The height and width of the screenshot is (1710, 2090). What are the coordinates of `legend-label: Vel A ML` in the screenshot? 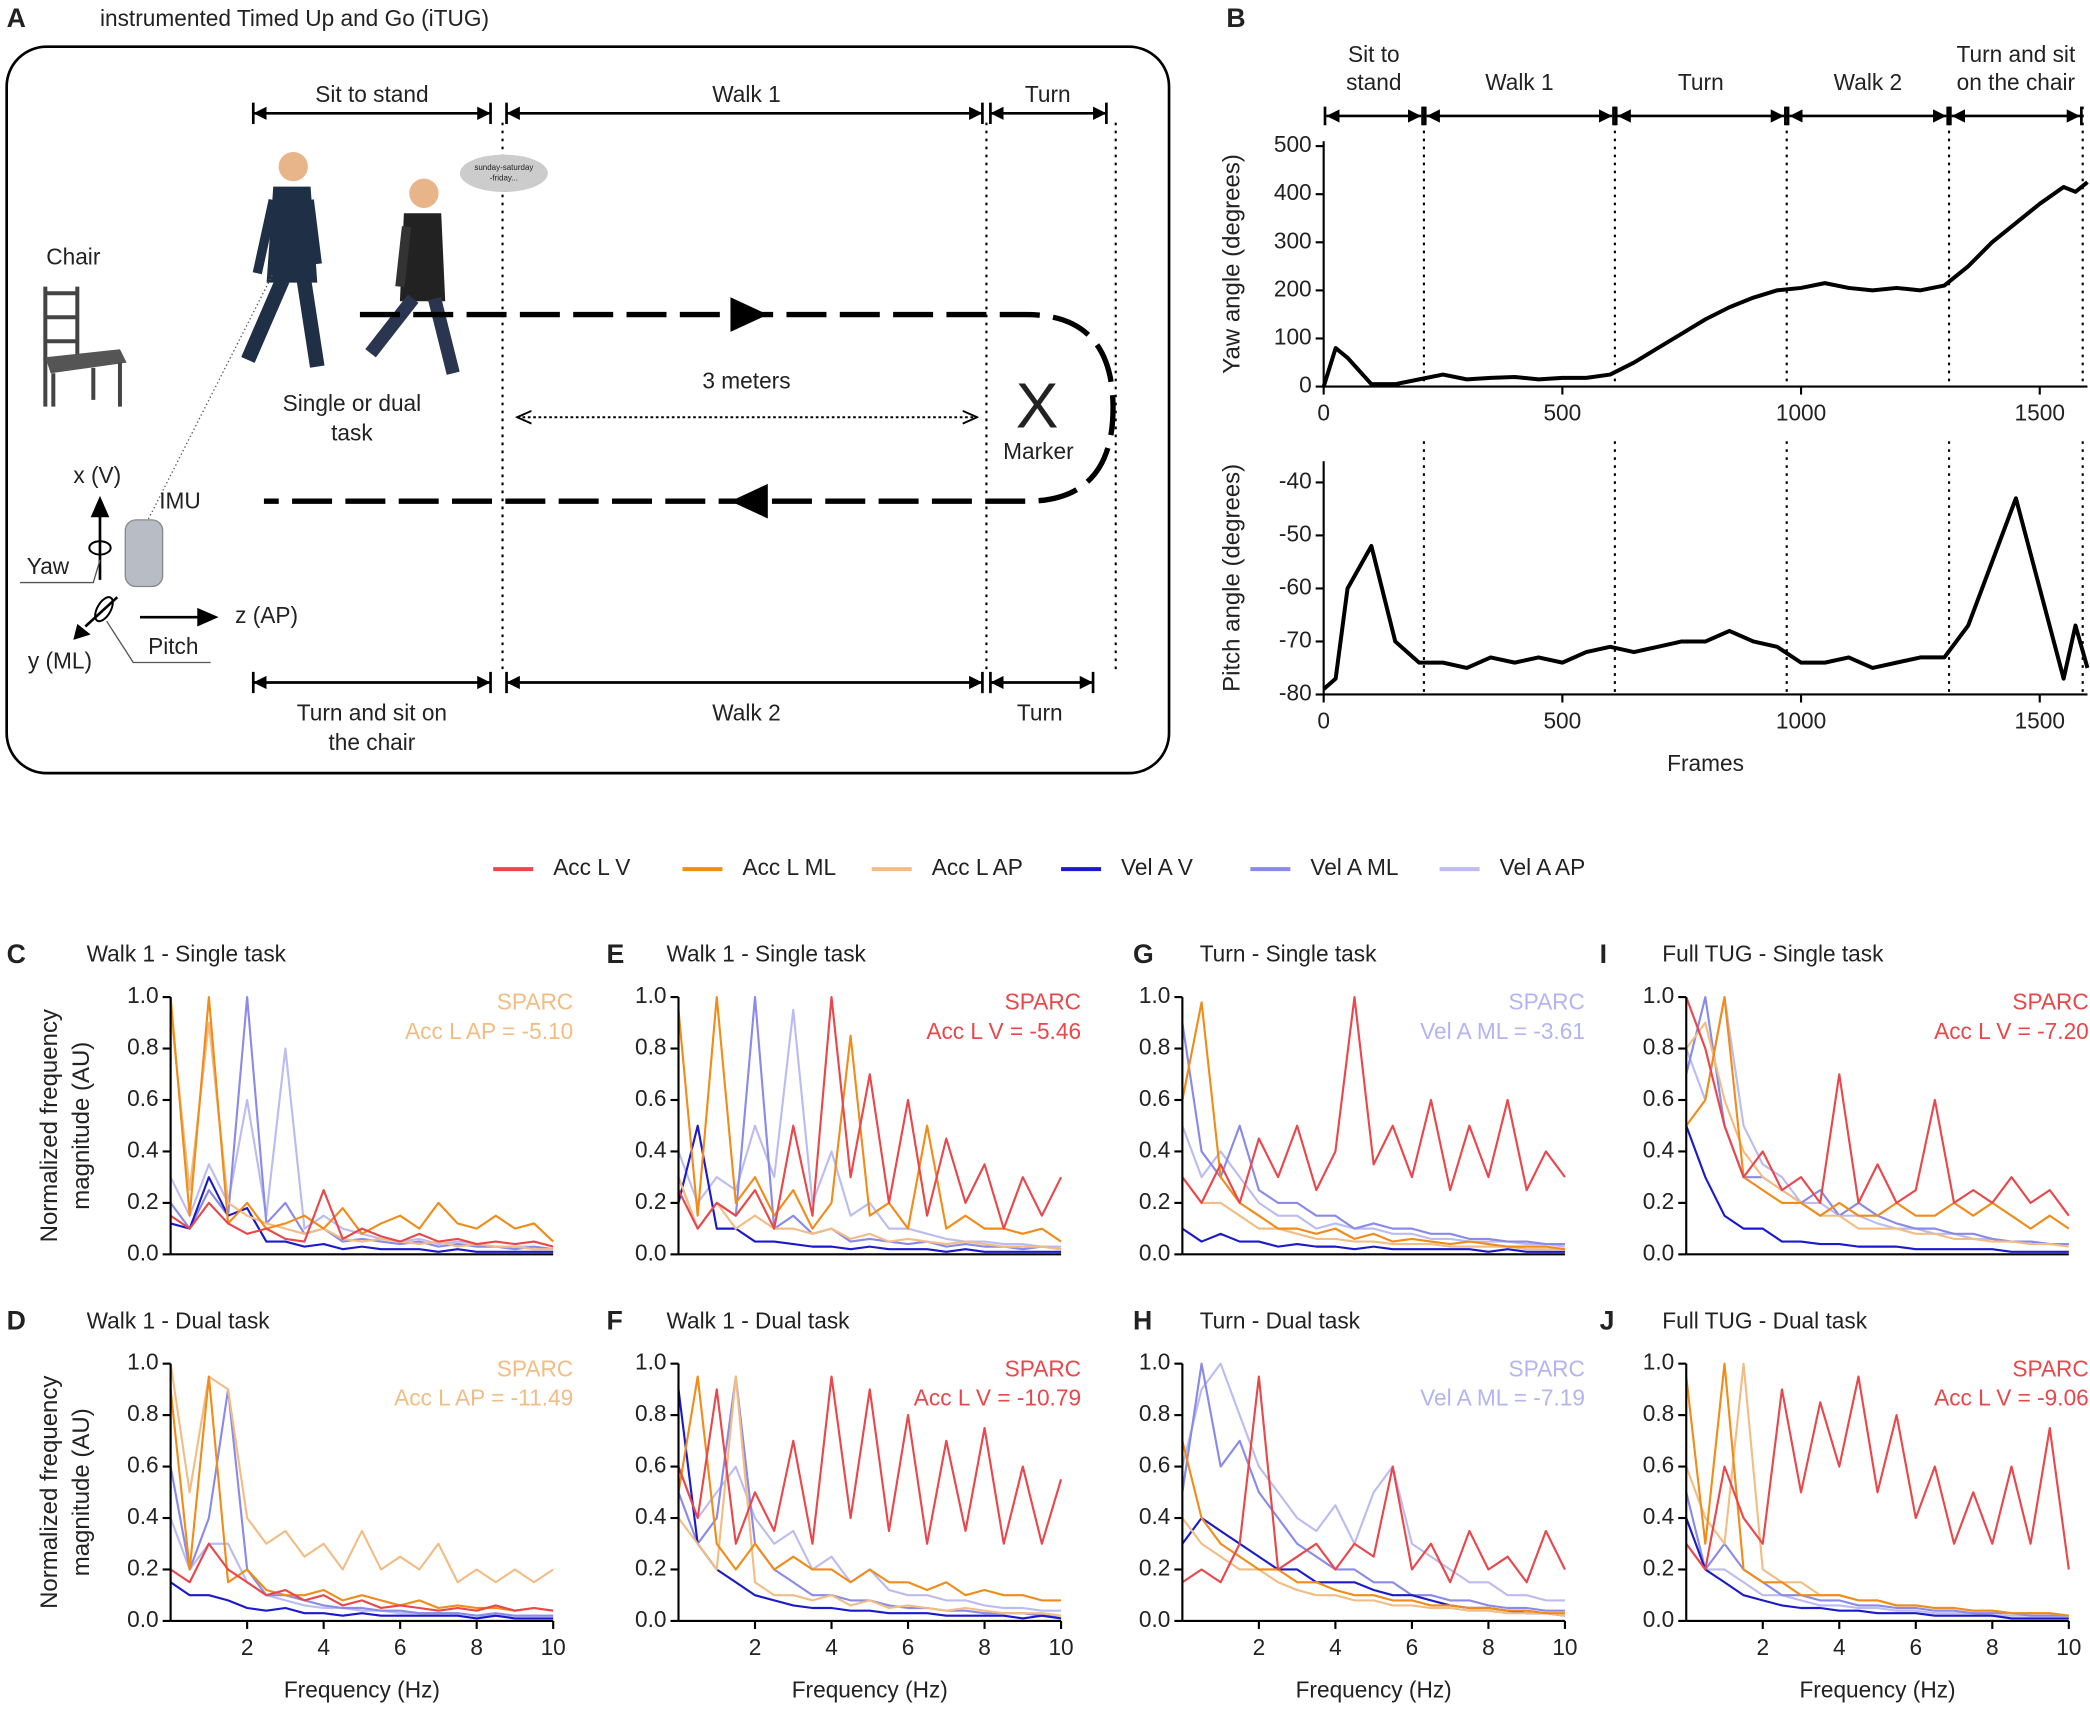 It's located at (1354, 867).